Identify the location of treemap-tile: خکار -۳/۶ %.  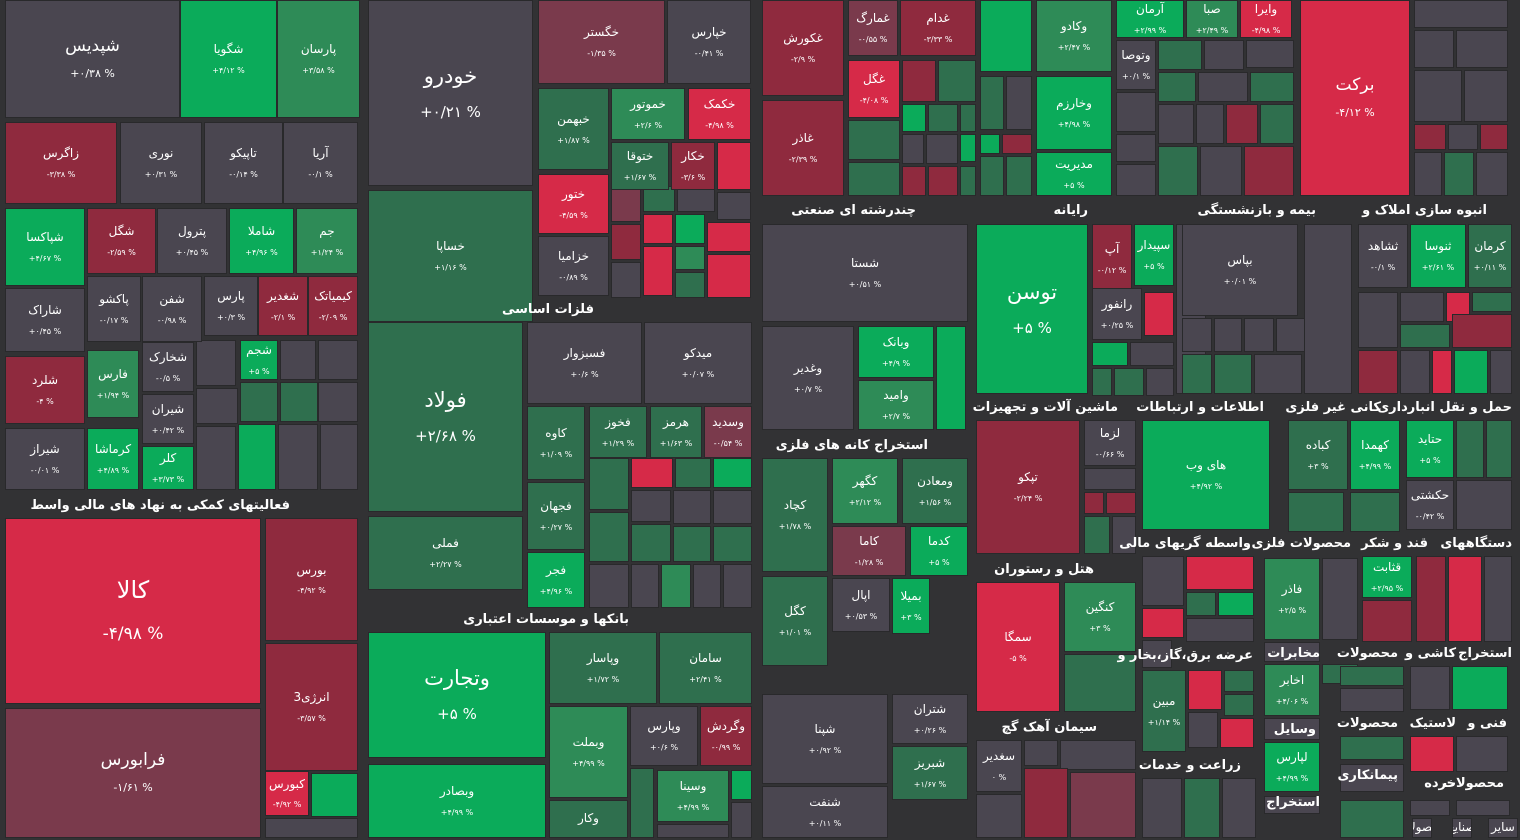
(693, 166).